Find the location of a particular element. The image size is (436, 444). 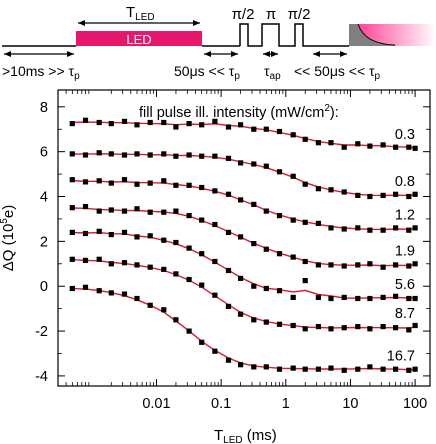

series-label-1.9: 1.9 is located at coordinates (405, 252).